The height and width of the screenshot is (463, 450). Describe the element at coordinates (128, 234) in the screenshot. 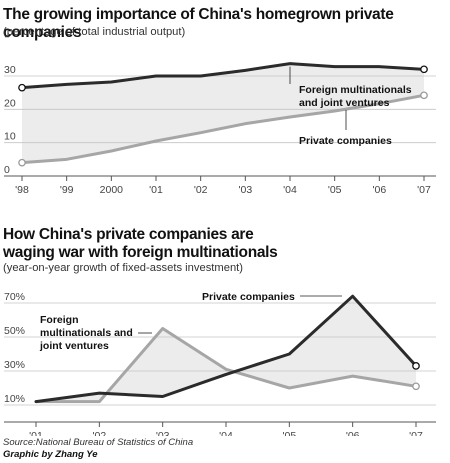

I see `chart-2-title-line-1: How China's private companies are` at that location.